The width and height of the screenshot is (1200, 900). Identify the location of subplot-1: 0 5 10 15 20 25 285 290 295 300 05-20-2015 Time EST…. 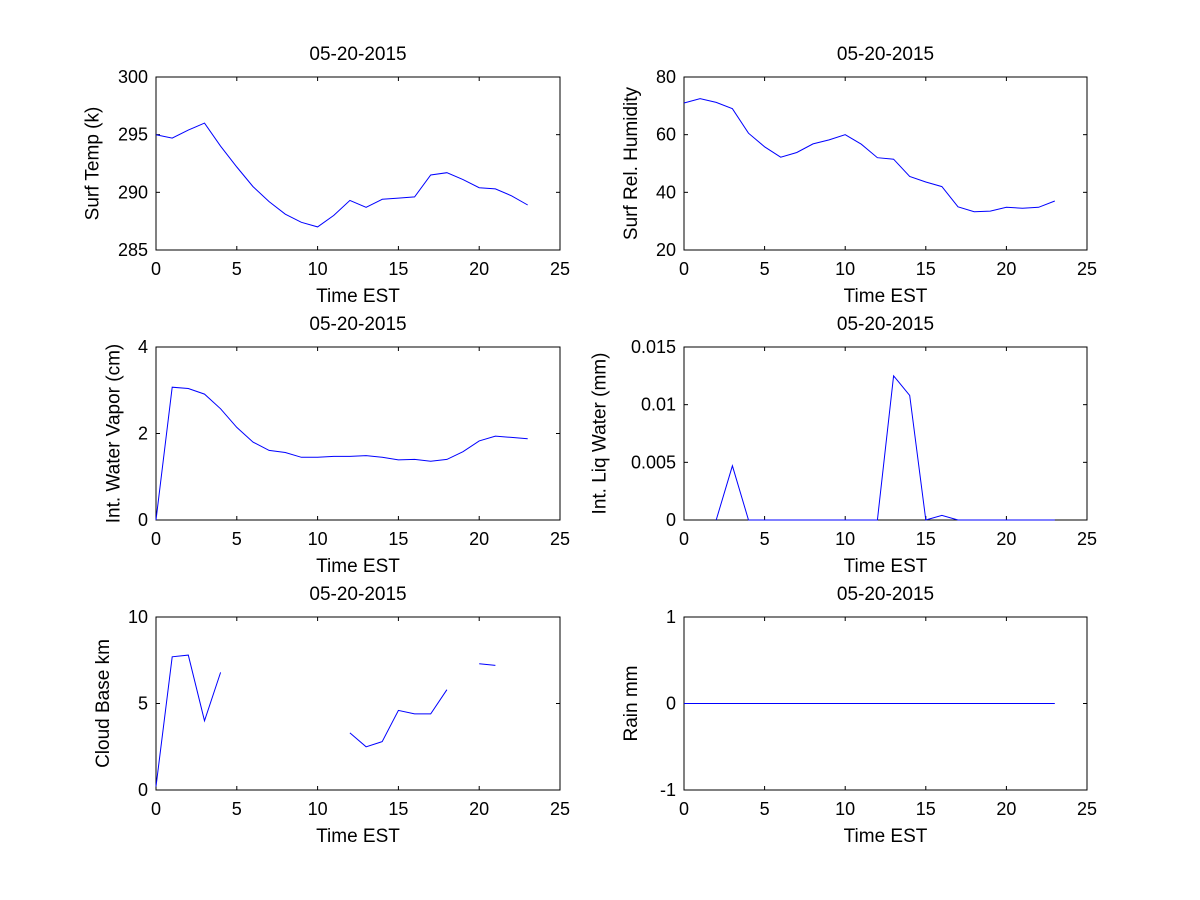
(327, 175).